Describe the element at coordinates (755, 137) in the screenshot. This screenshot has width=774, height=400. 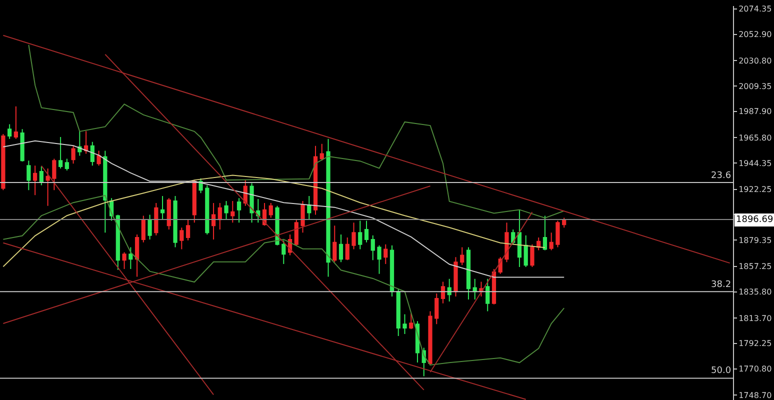
I see `y-tick-label: 1965.80` at that location.